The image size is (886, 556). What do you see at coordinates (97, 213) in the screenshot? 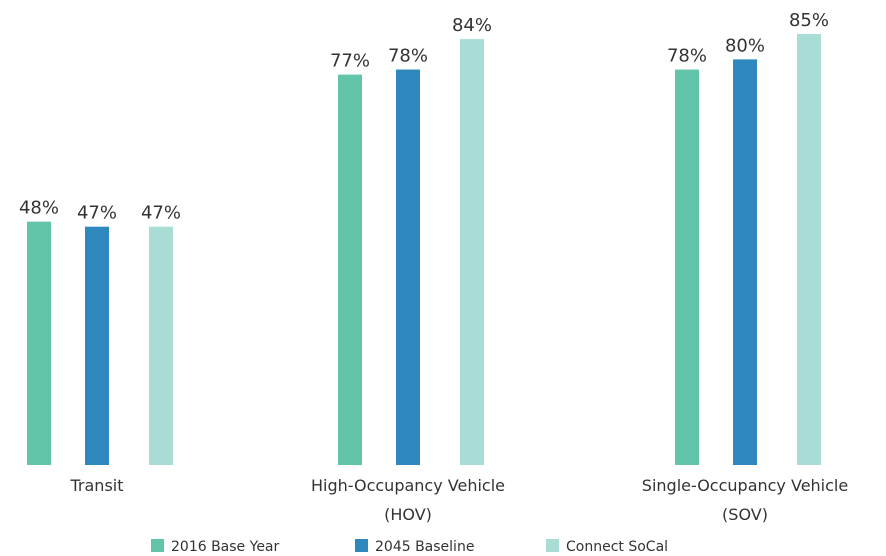
I see `value-label-0-1: 47%` at bounding box center [97, 213].